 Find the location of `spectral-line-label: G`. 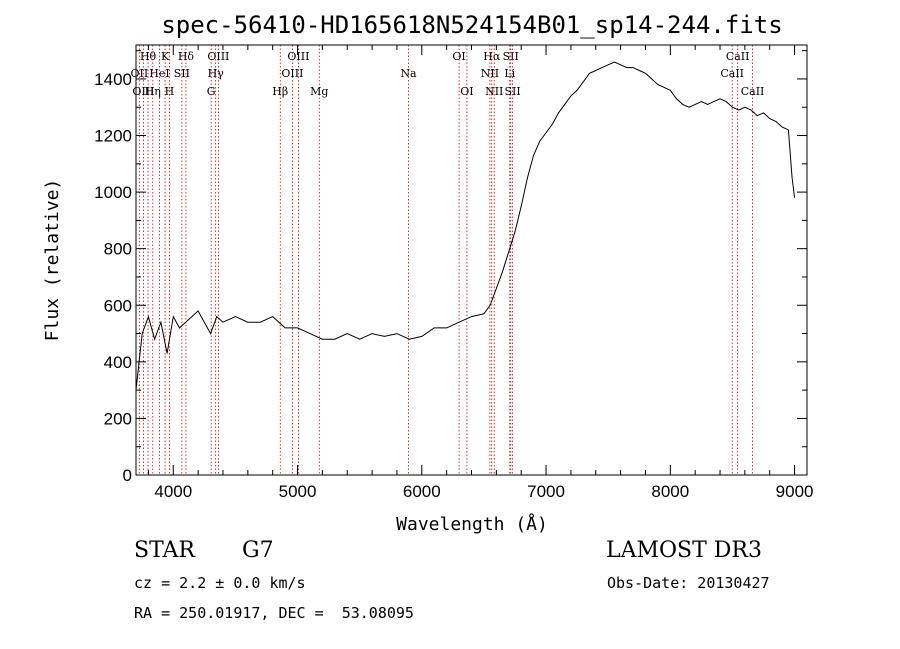

spectral-line-label: G is located at coordinates (211, 91).